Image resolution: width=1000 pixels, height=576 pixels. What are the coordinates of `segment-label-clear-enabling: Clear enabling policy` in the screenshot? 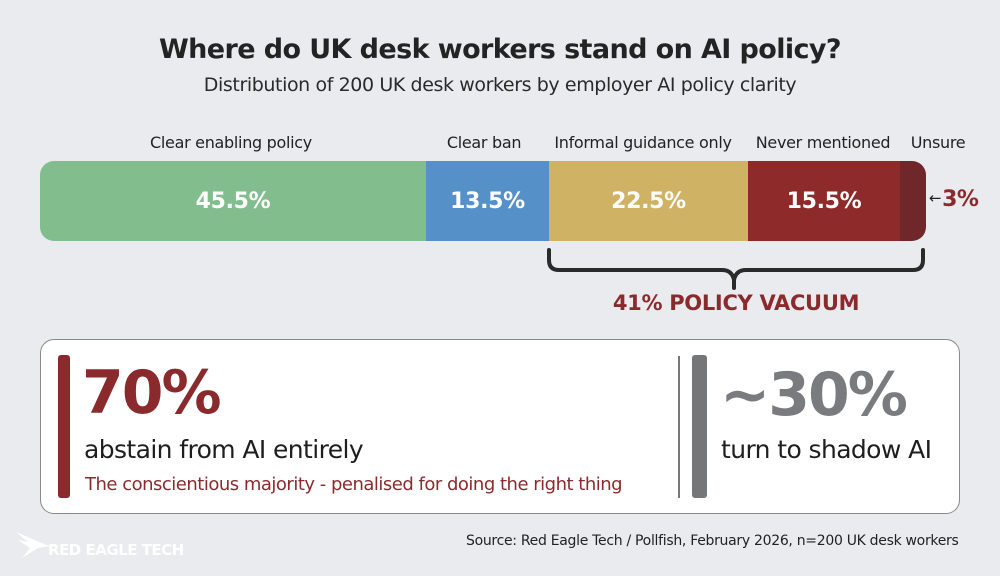 It's located at (231, 142).